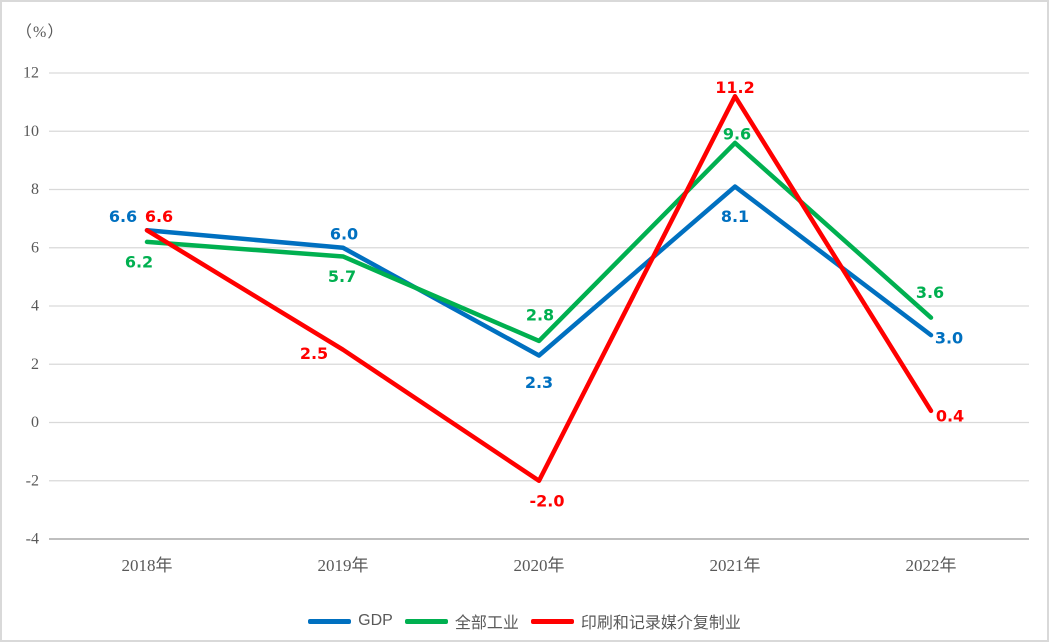 This screenshot has height=642, width=1049. I want to click on y-tick-label: 8, so click(35, 189).